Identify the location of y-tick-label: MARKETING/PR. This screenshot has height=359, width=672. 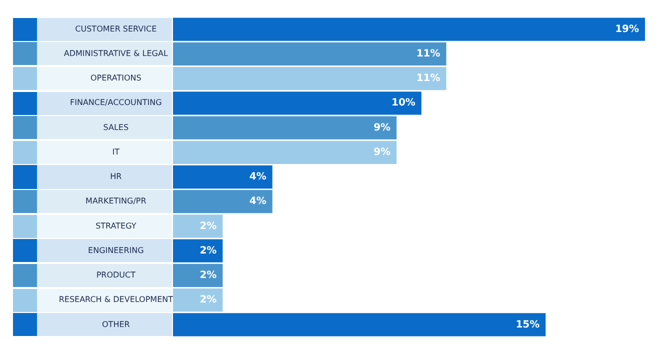
(116, 201).